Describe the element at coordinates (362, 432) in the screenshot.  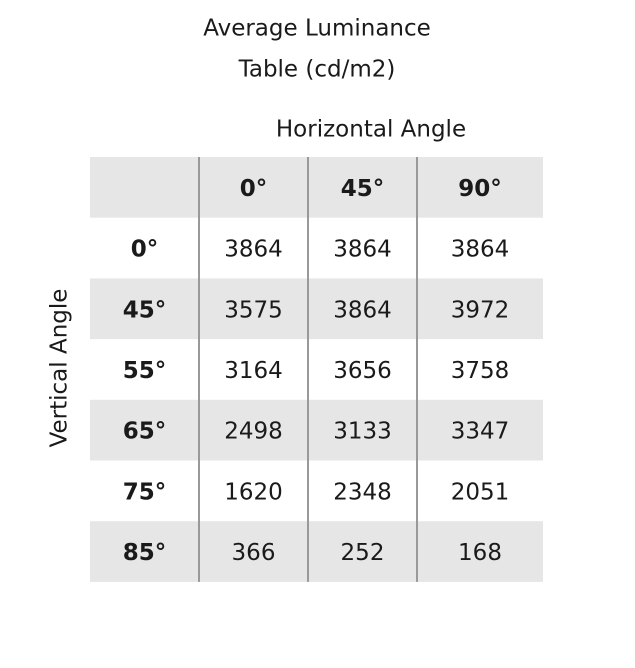
I see `cell-value: 3133` at that location.